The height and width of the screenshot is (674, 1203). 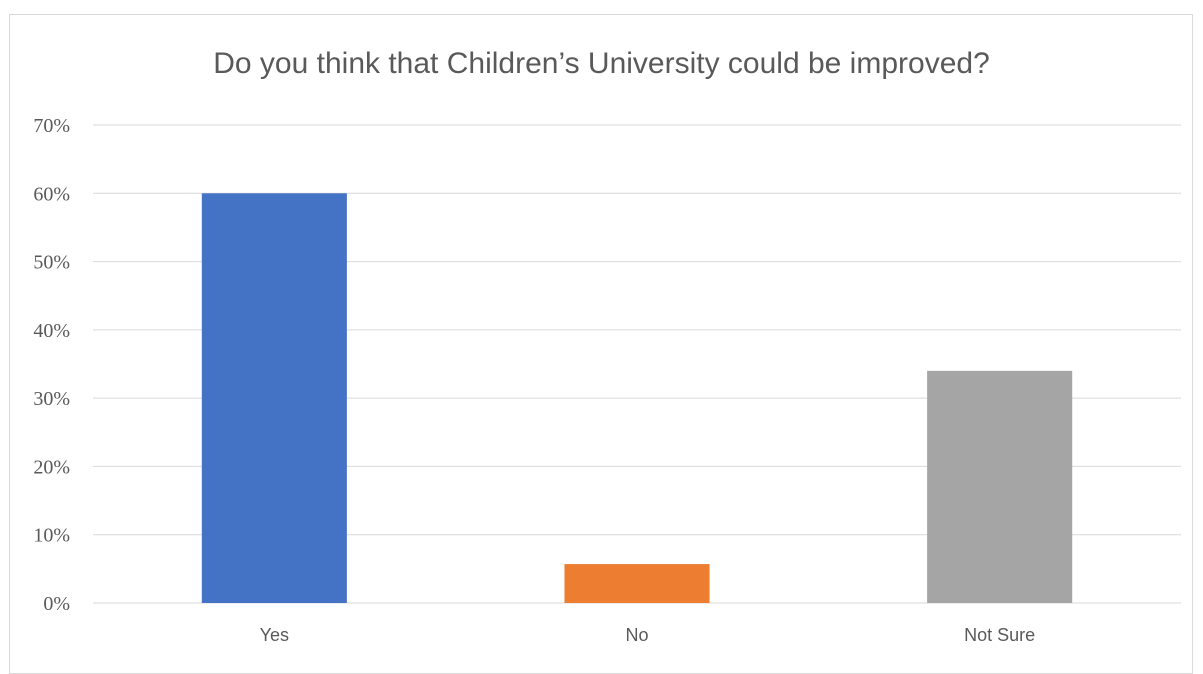 I want to click on y-tick-label: 70%, so click(x=51, y=126).